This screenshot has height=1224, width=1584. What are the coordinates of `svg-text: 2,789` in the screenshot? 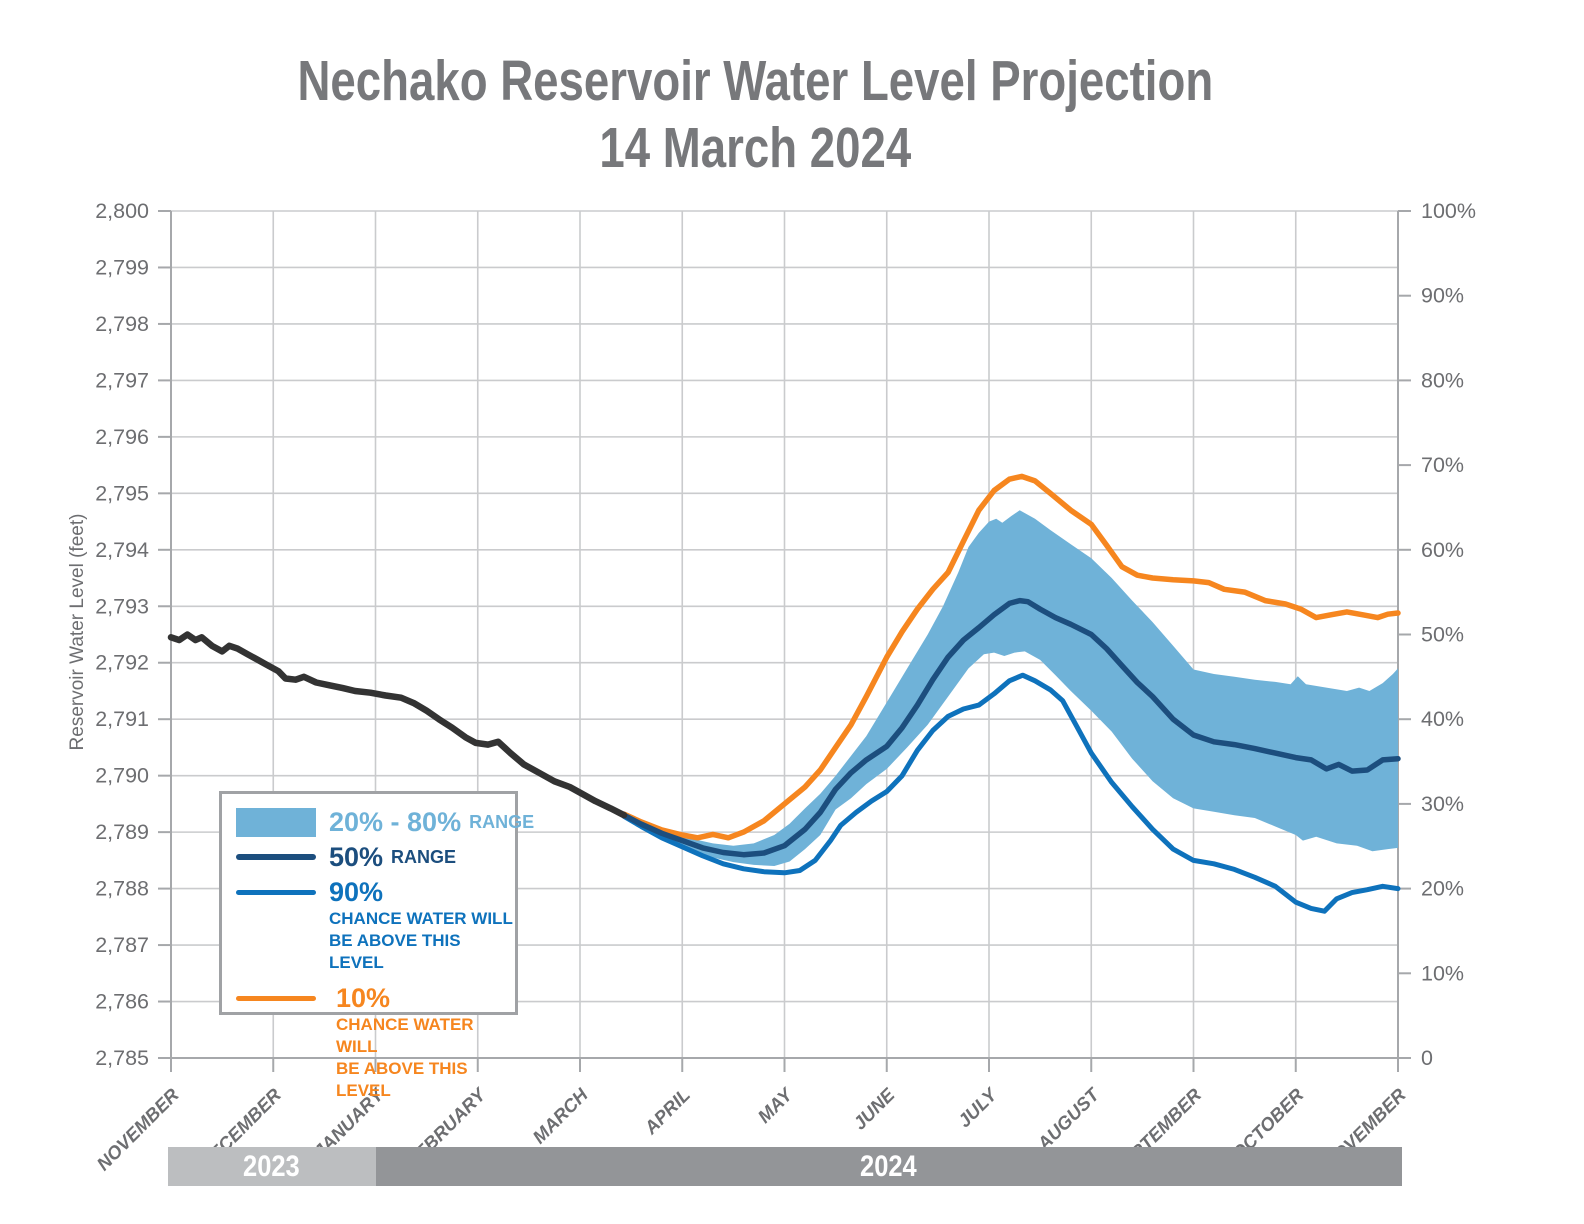 It's located at (122, 832).